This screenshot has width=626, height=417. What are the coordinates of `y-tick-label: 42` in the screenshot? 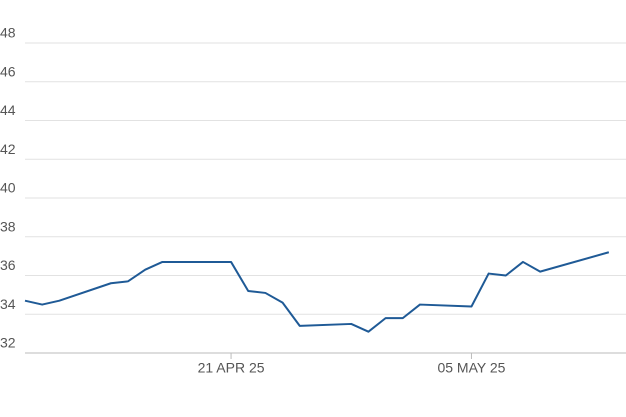 It's located at (8, 149).